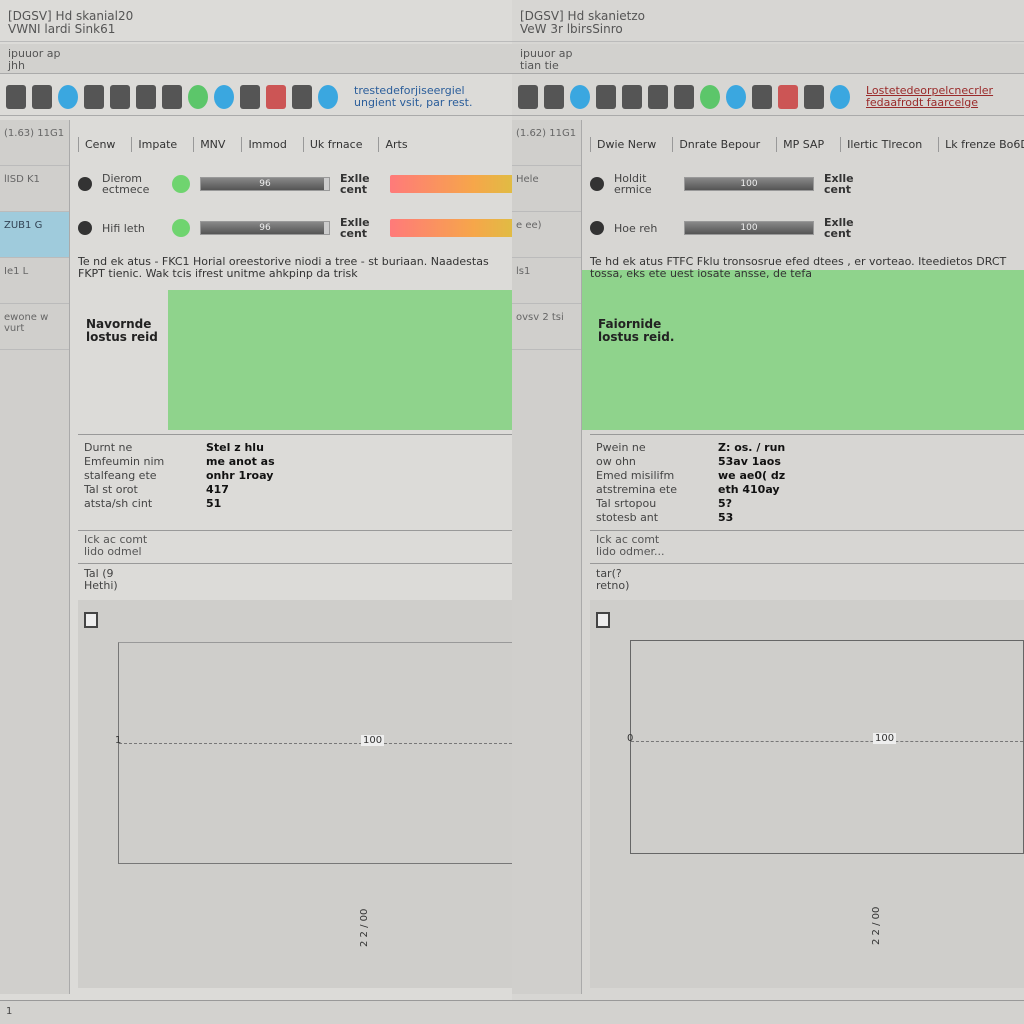 This screenshot has height=1024, width=1024. I want to click on status-row: Holdit ermice 100 Exlle cent, so click(807, 184).